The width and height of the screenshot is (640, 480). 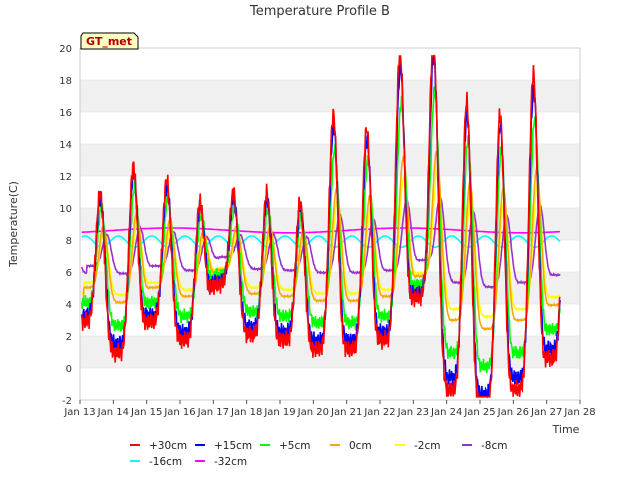 I want to click on x-tick-label: Jan 18, so click(x=246, y=412).